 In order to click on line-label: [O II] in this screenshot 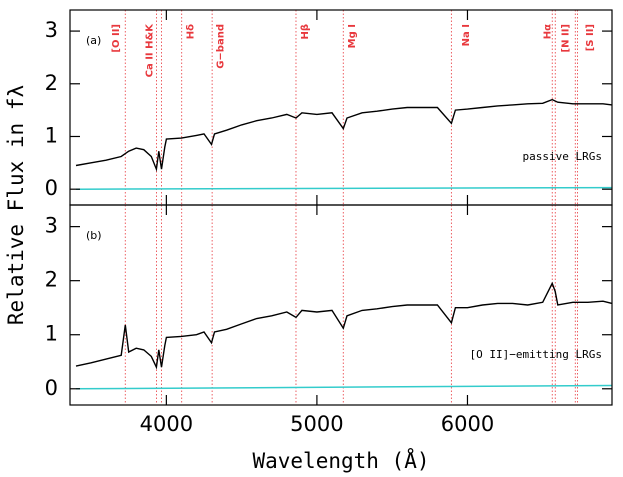, I will do `click(116, 38)`.